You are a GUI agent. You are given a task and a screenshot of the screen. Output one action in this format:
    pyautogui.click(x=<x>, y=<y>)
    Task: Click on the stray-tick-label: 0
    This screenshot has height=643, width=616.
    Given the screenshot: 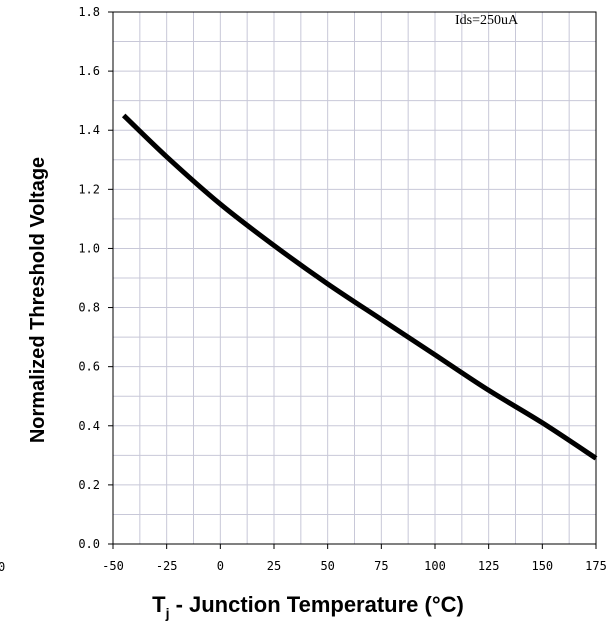 What is the action you would take?
    pyautogui.click(x=2, y=567)
    